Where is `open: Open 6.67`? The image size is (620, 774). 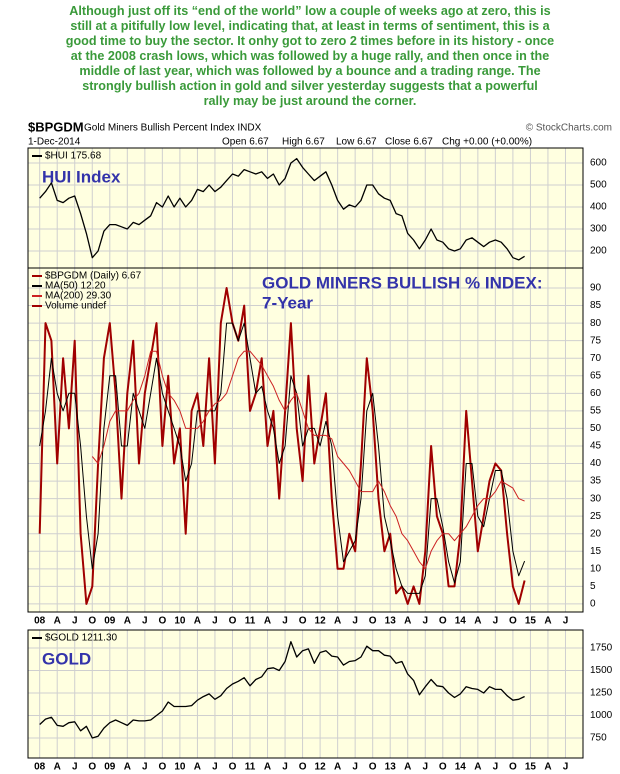
open: Open 6.67 is located at coordinates (245, 142).